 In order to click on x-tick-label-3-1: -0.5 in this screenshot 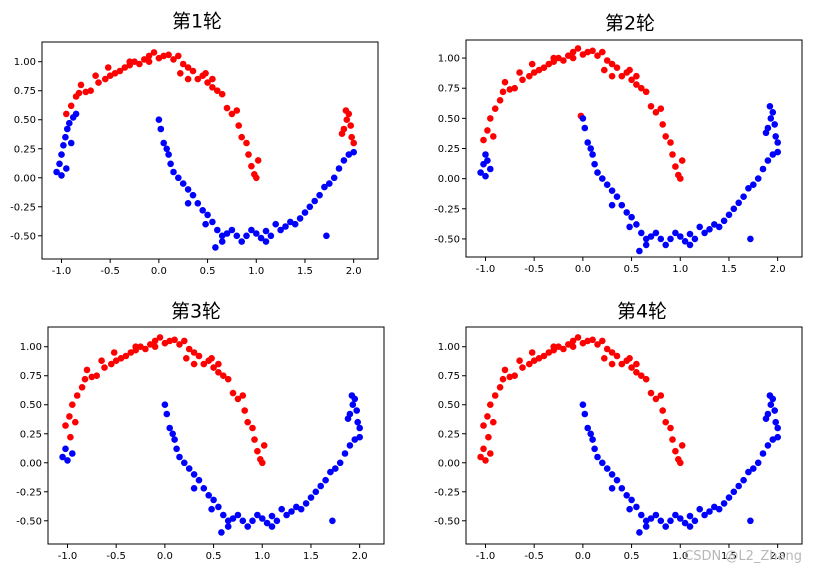, I will do `click(116, 556)`.